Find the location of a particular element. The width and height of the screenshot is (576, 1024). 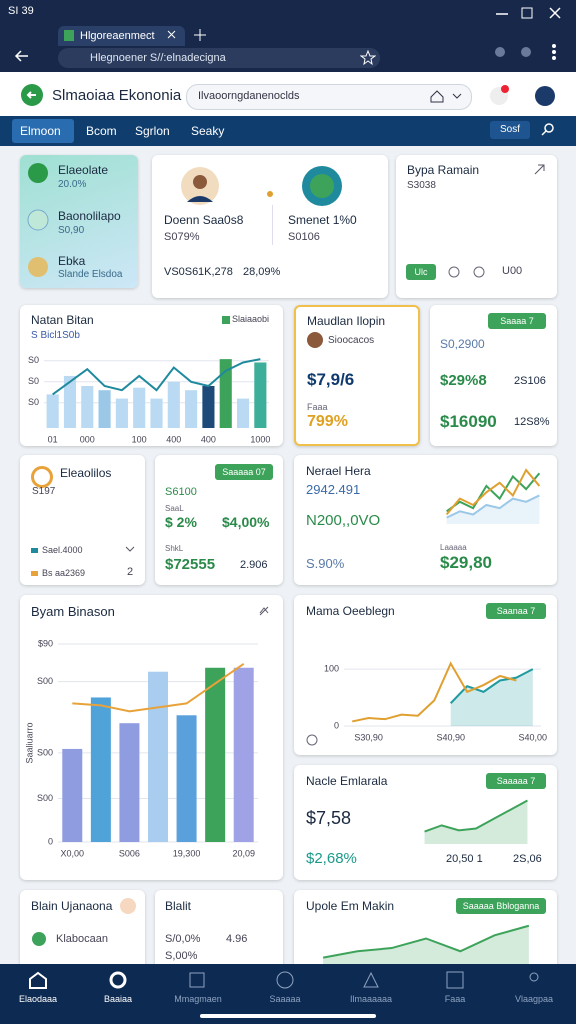

watchlist-icons is located at coordinates (38, 220).